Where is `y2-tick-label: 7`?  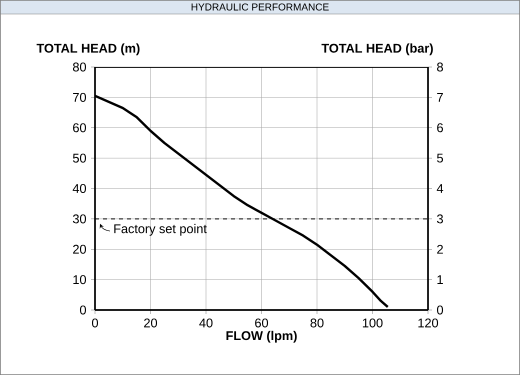 y2-tick-label: 7 is located at coordinates (440, 97).